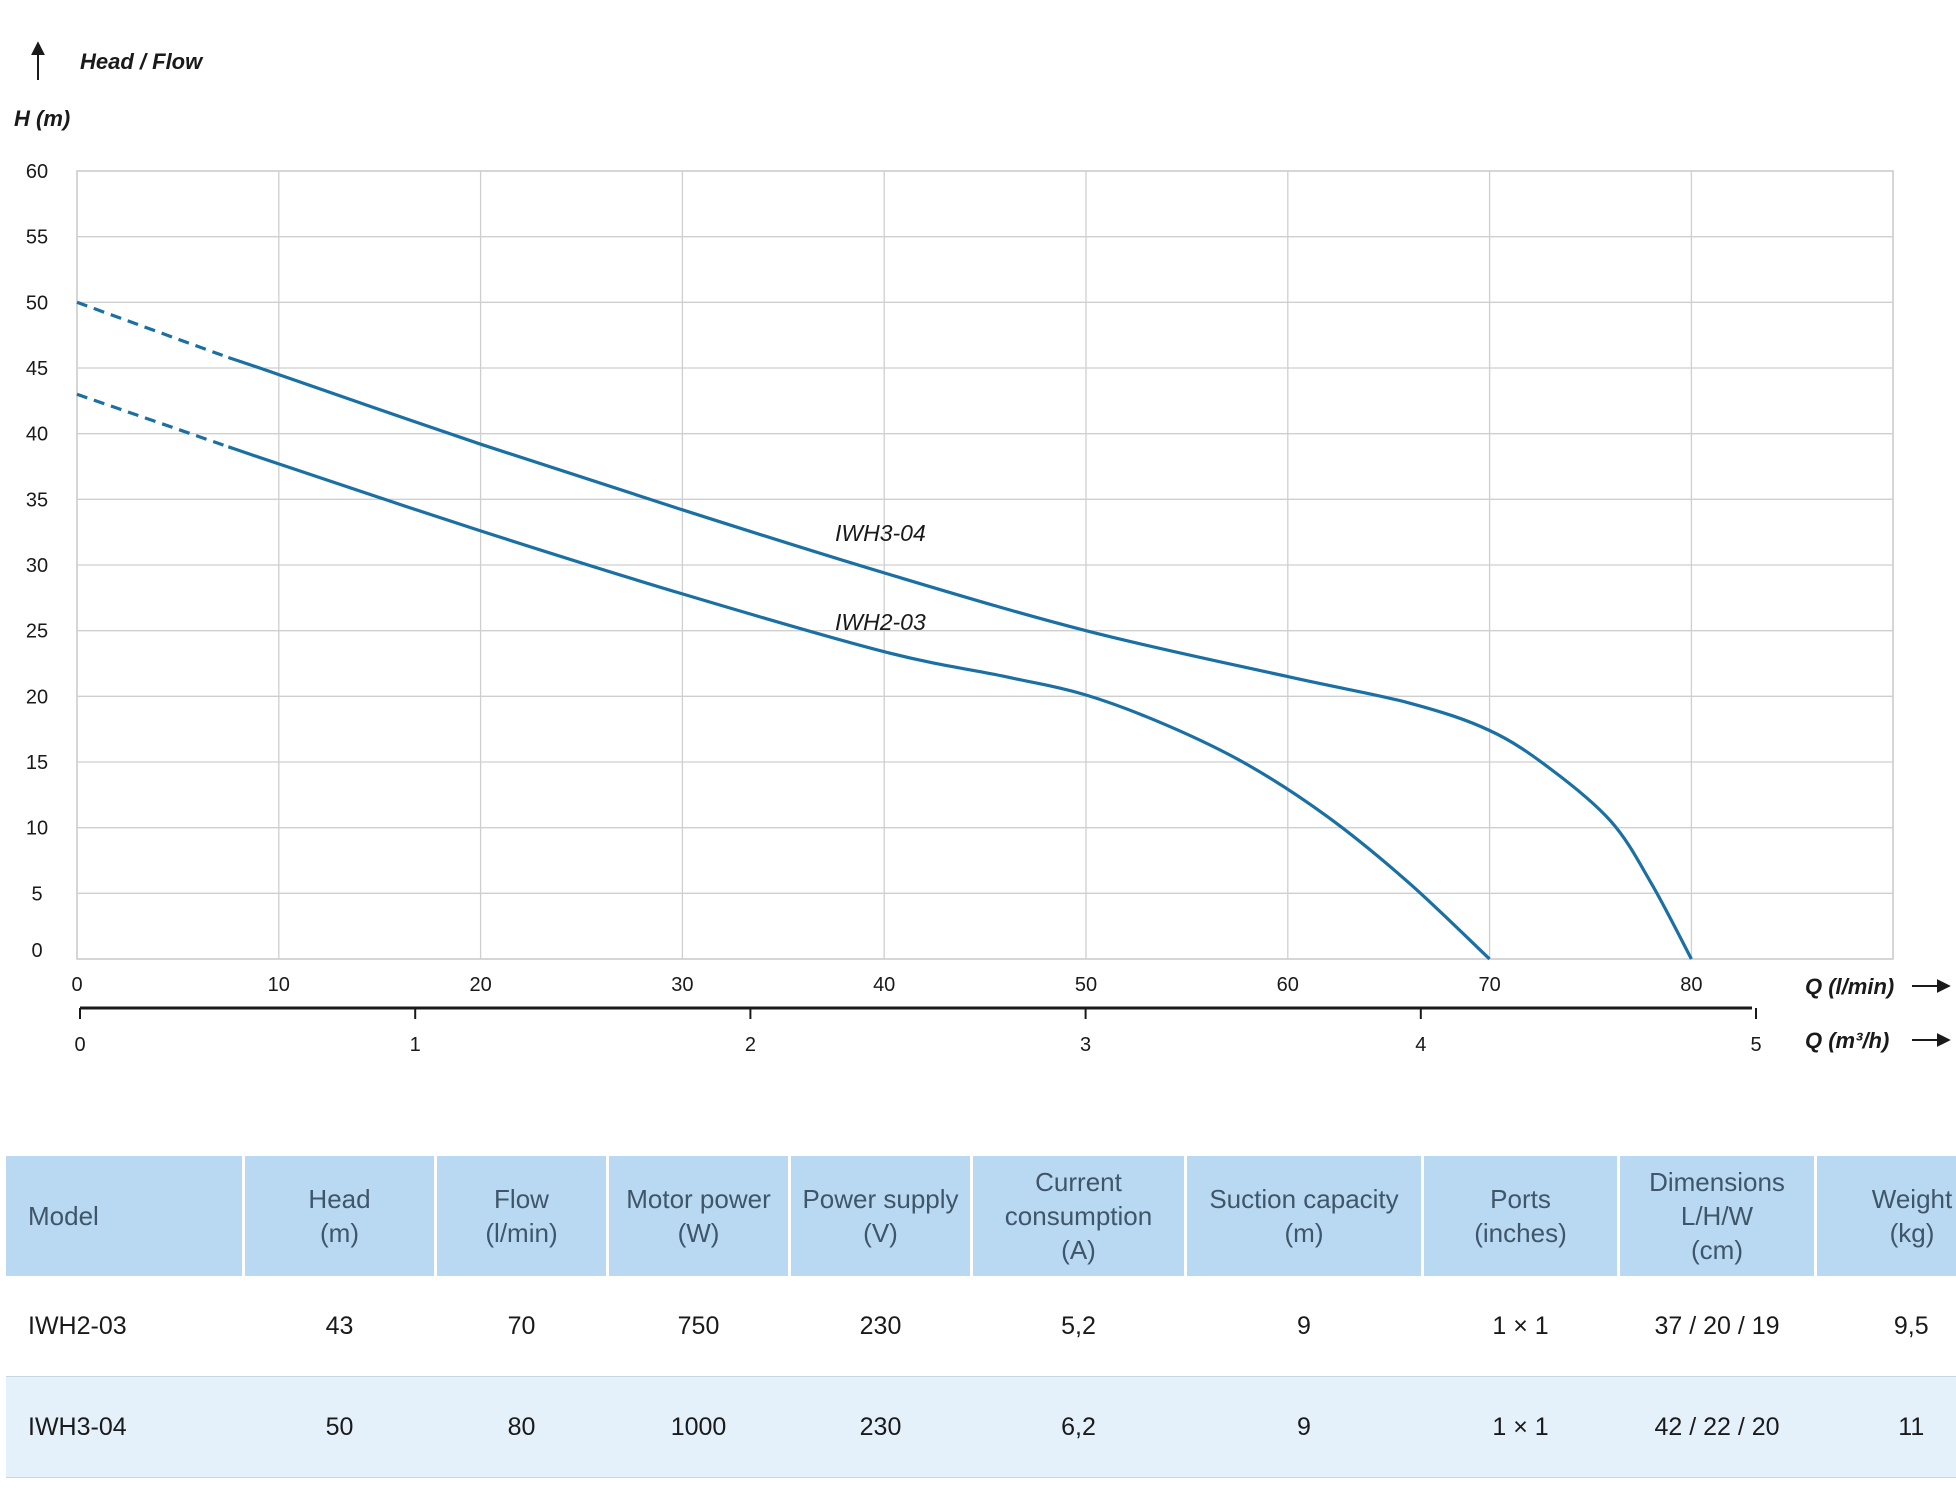 This screenshot has height=1508, width=1956. What do you see at coordinates (339, 1216) in the screenshot?
I see `table-header-cell: Head (m)` at bounding box center [339, 1216].